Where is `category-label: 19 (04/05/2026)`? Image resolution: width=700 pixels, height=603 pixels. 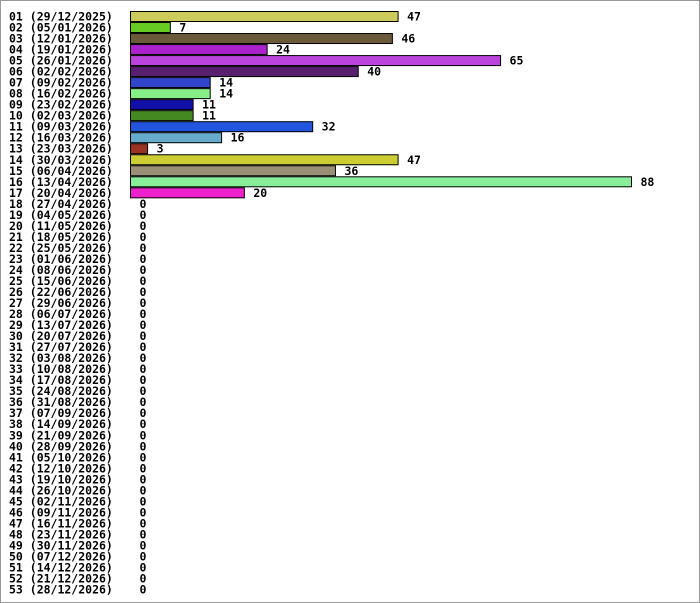
category-label: 19 (04/05/2026) is located at coordinates (61, 215).